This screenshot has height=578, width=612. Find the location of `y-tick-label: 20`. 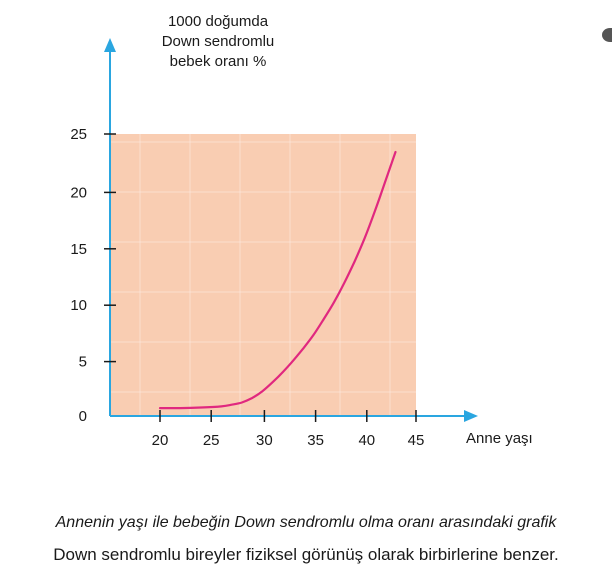

y-tick-label: 20 is located at coordinates (78, 192).